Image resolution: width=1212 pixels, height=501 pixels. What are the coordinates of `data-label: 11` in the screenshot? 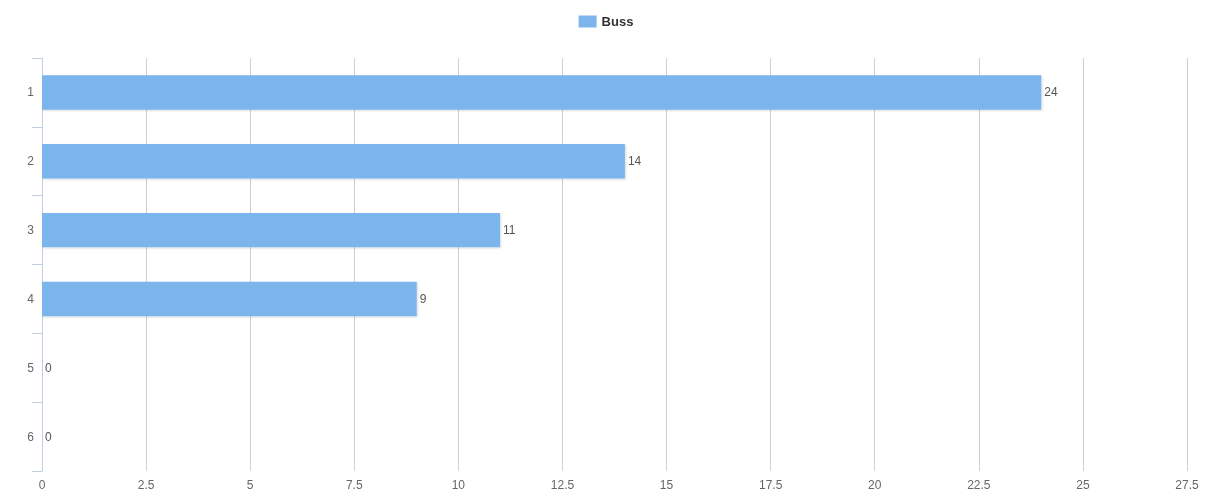 It's located at (509, 230).